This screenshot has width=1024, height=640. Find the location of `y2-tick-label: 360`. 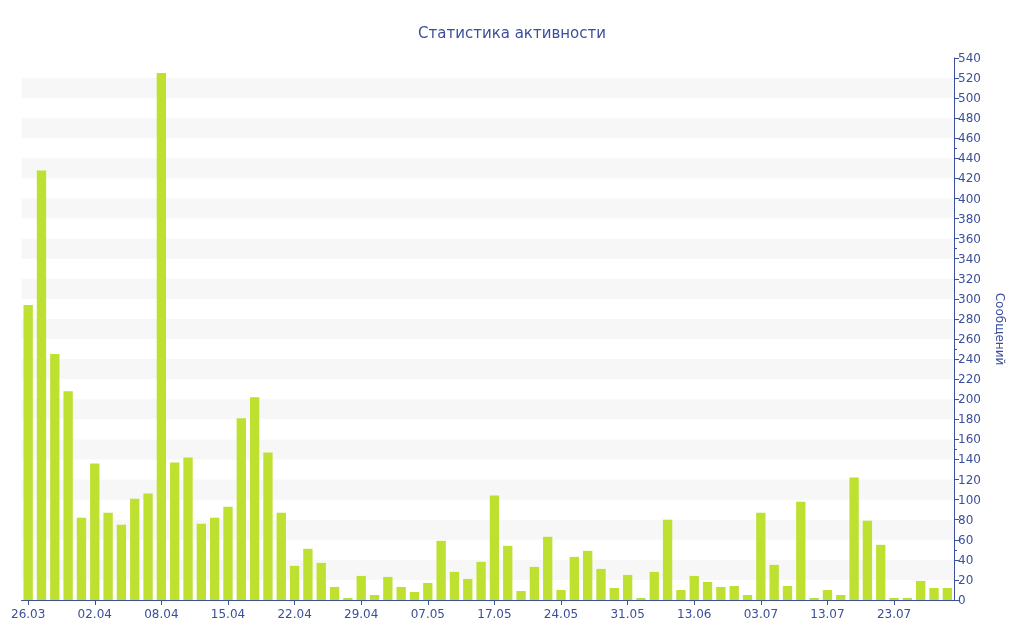

y2-tick-label: 360 is located at coordinates (969, 238).